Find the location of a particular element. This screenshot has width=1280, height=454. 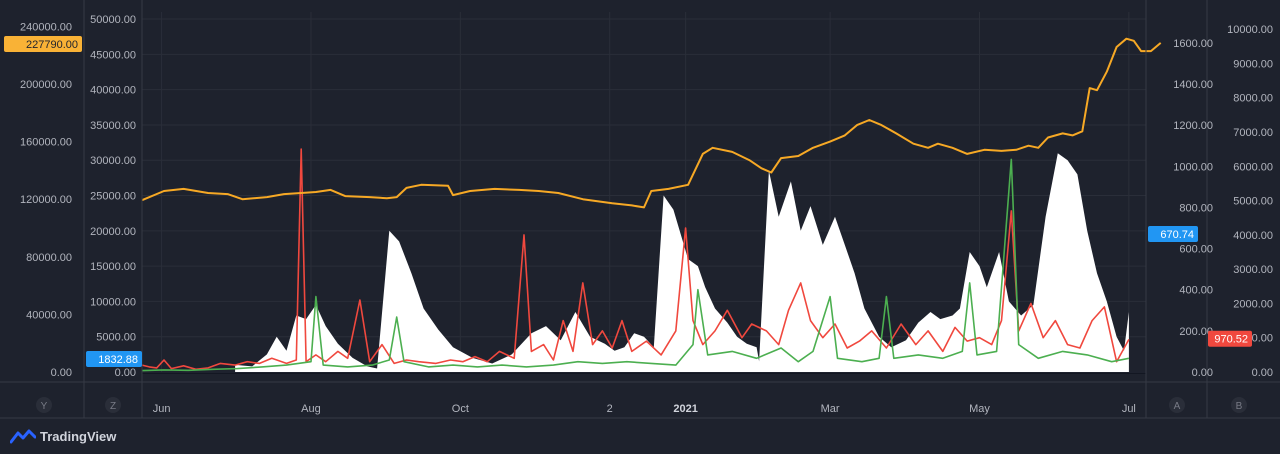

brand-name: TradingView is located at coordinates (78, 436).